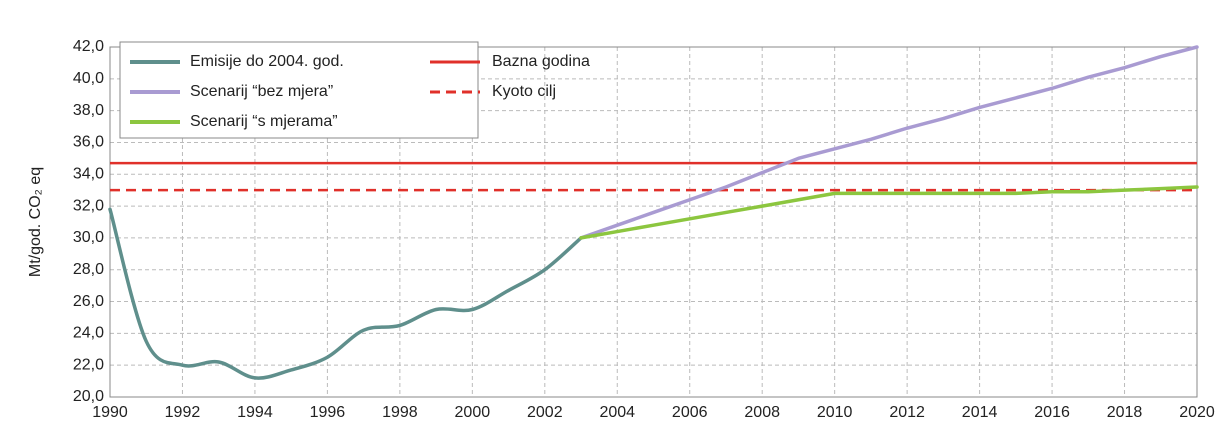 This screenshot has height=439, width=1223. What do you see at coordinates (88, 364) in the screenshot?
I see `y-tick-label: 22,0` at bounding box center [88, 364].